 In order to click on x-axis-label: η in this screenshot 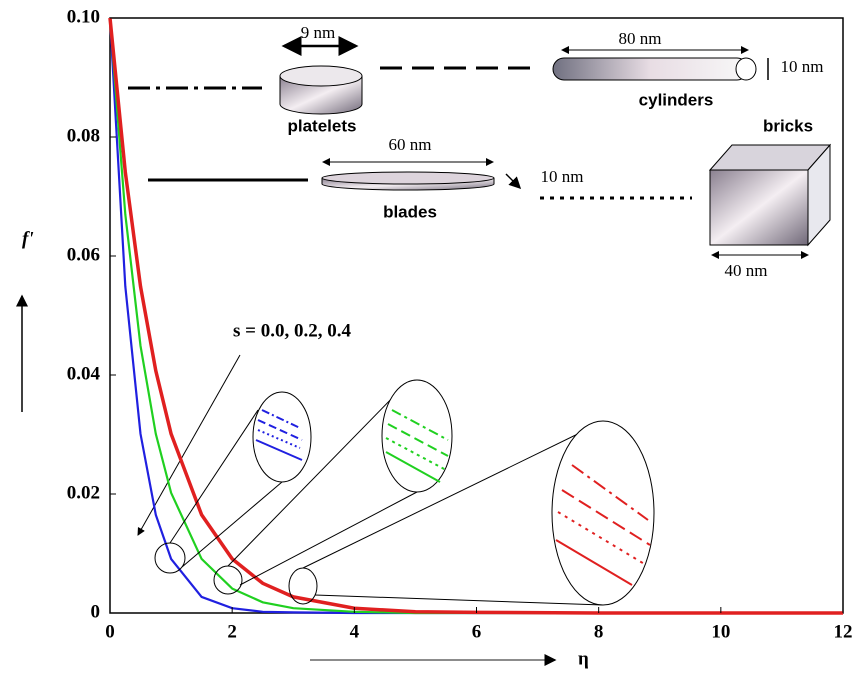, I will do `click(583, 658)`.